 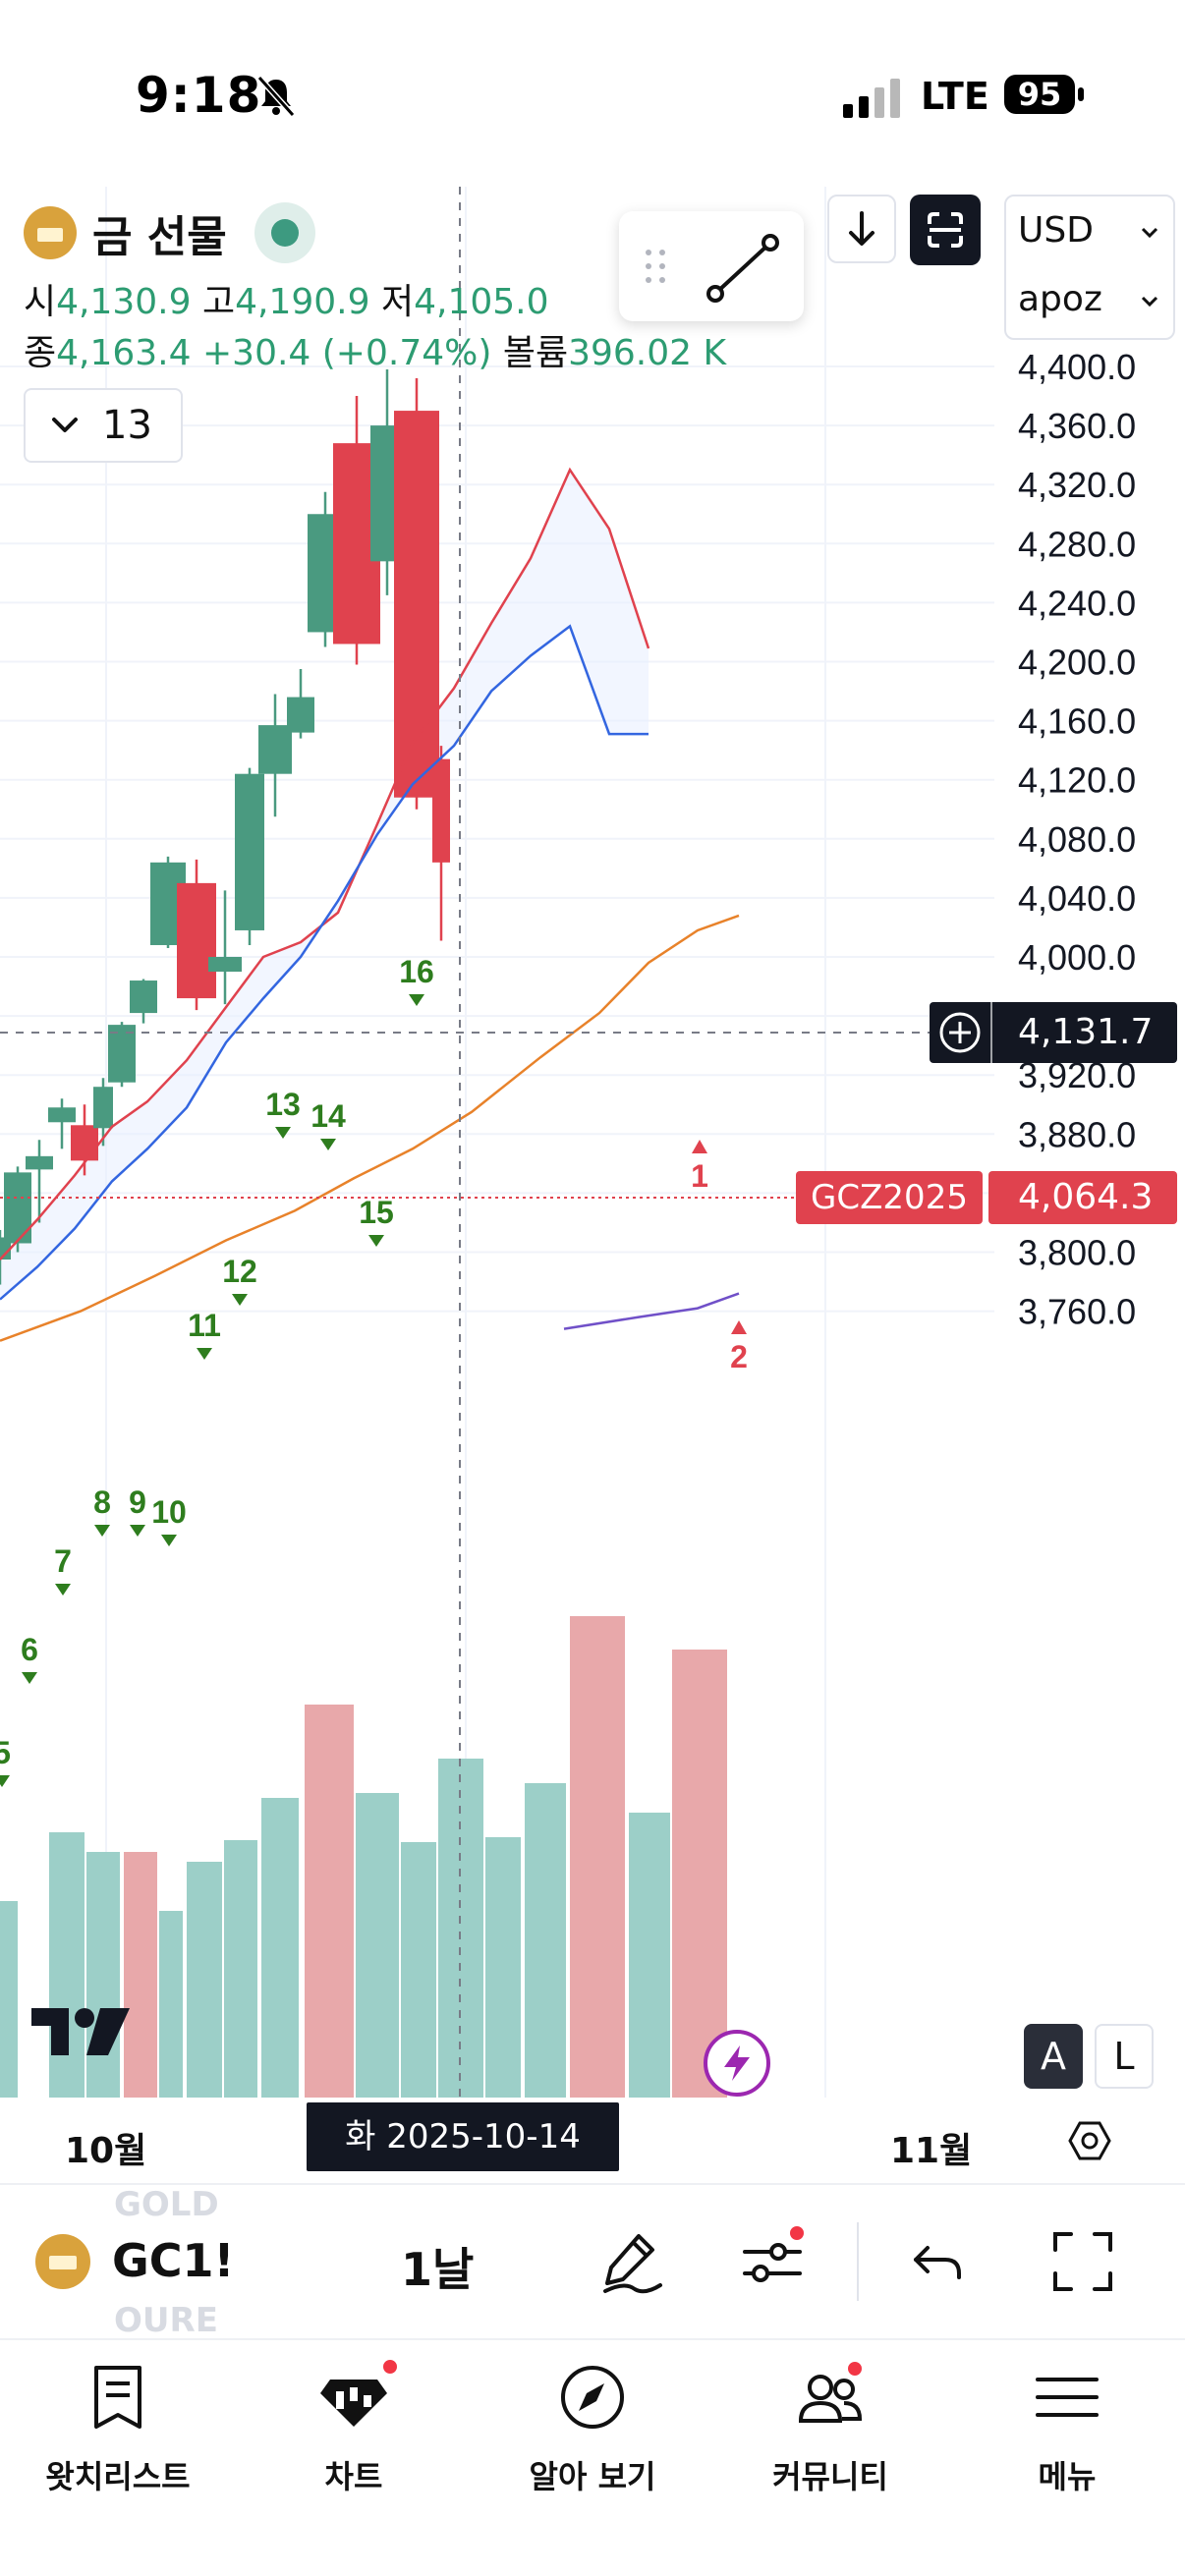 I want to click on arrow-down-icon, so click(x=862, y=228).